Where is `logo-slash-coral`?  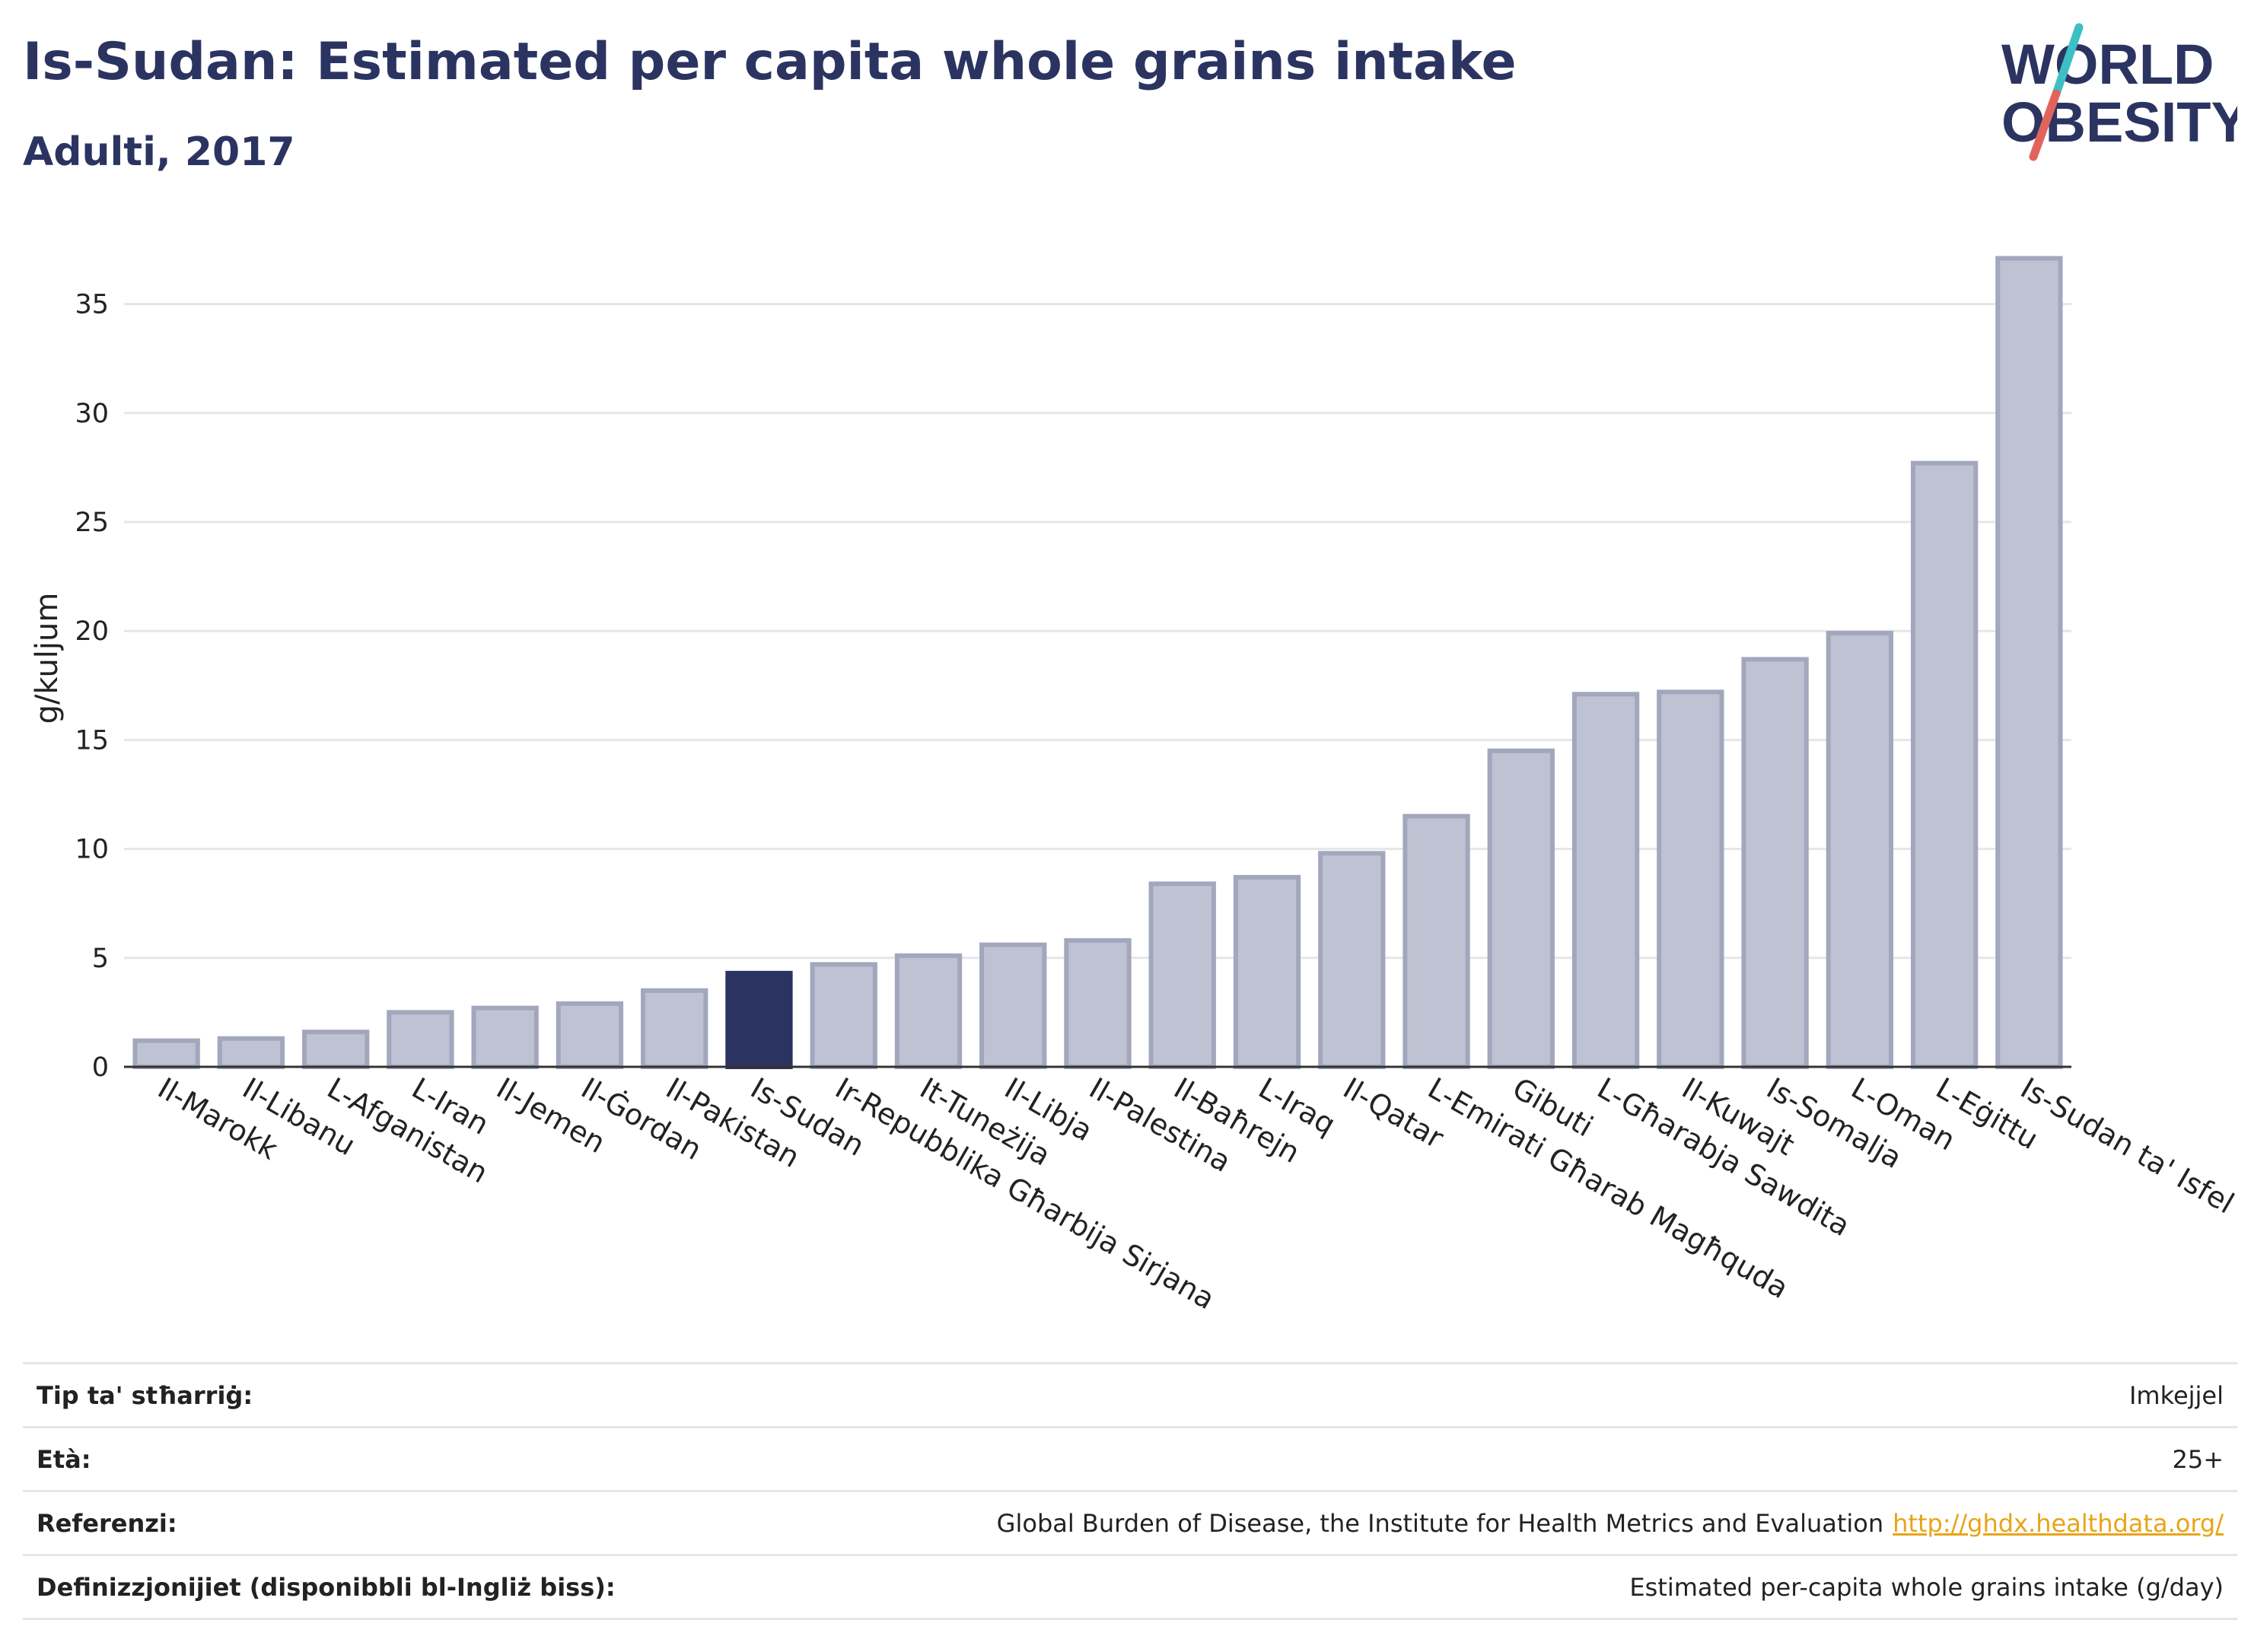
logo-slash-coral is located at coordinates (2045, 125).